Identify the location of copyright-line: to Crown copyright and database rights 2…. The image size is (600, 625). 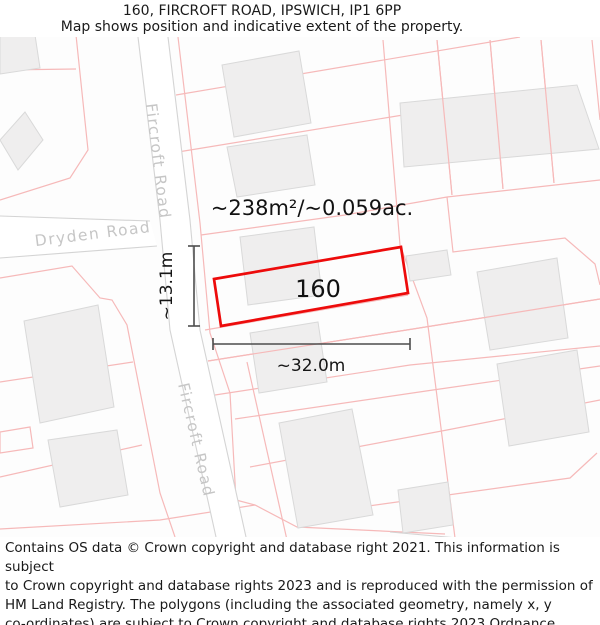
(299, 586).